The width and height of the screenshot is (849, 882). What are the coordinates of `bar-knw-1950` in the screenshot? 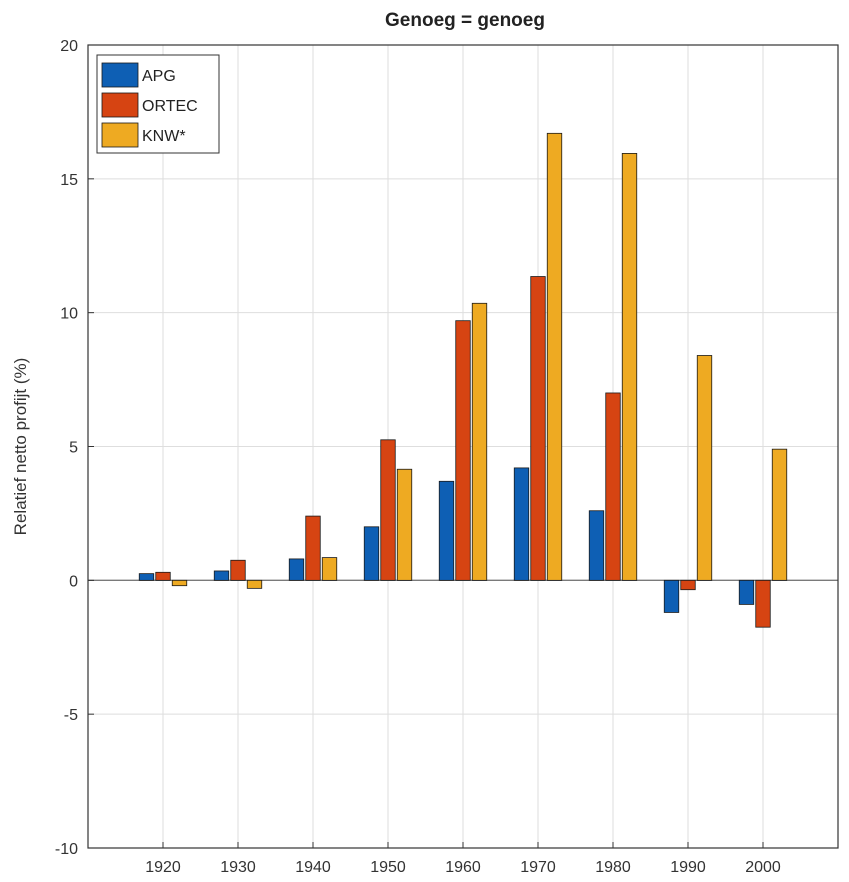 It's located at (404, 524).